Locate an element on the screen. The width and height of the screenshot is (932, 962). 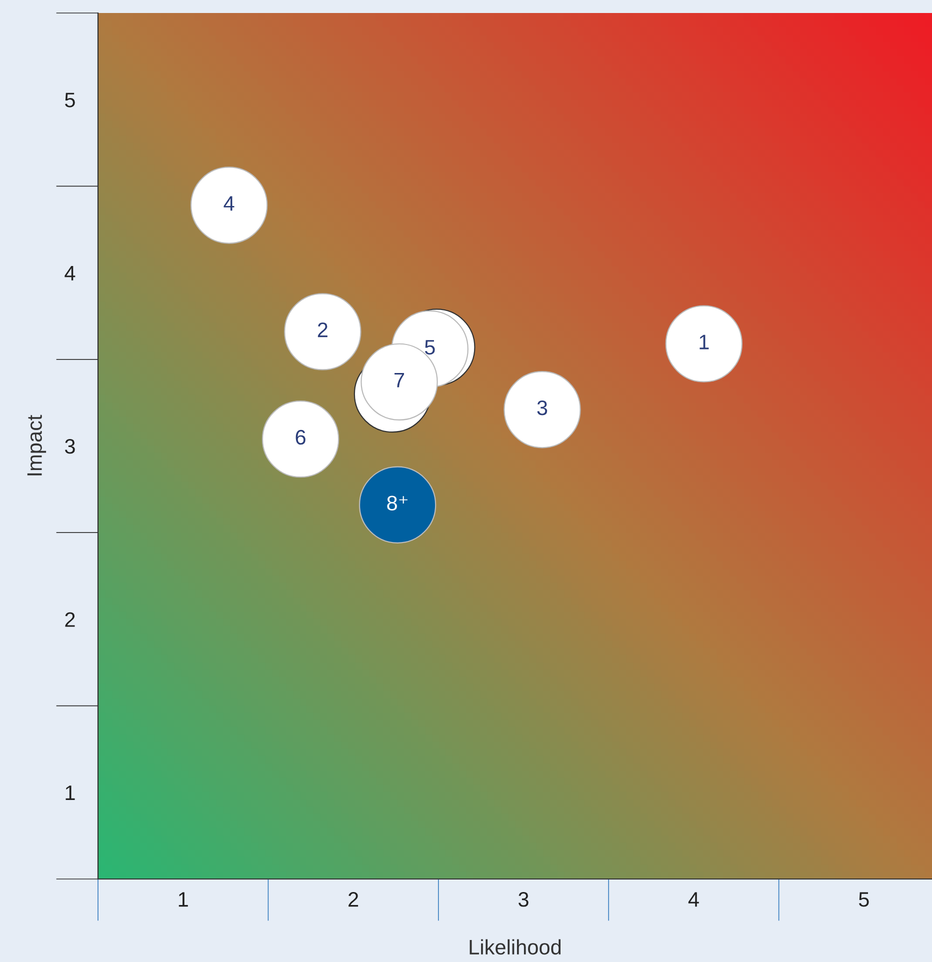
y-tick-label: 5 is located at coordinates (70, 100).